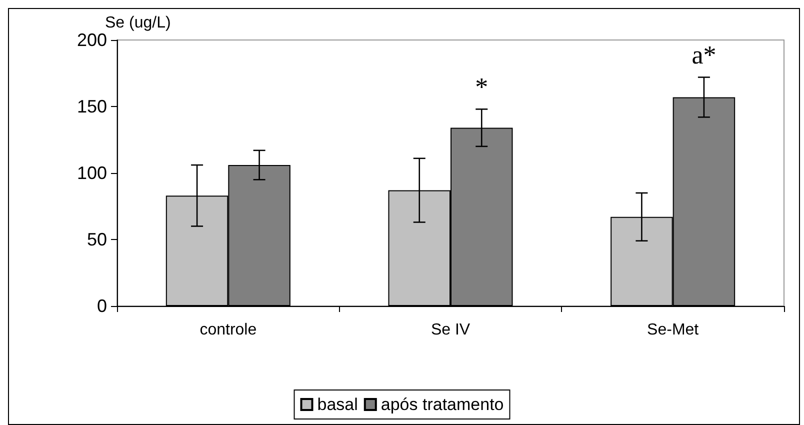 The width and height of the screenshot is (804, 425). Describe the element at coordinates (101, 306) in the screenshot. I see `y-tick-label: 0` at that location.